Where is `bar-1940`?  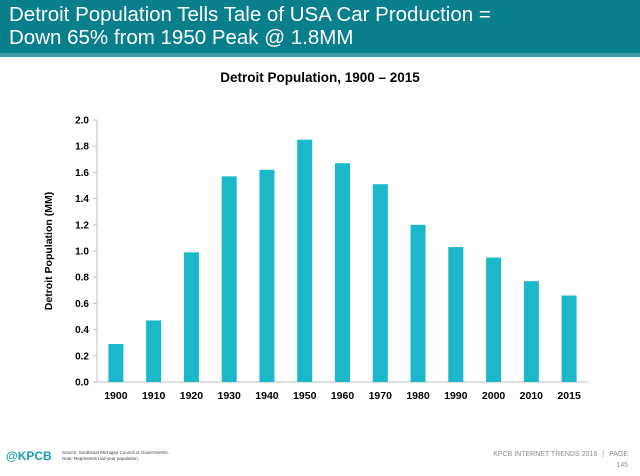
bar-1940 is located at coordinates (267, 275).